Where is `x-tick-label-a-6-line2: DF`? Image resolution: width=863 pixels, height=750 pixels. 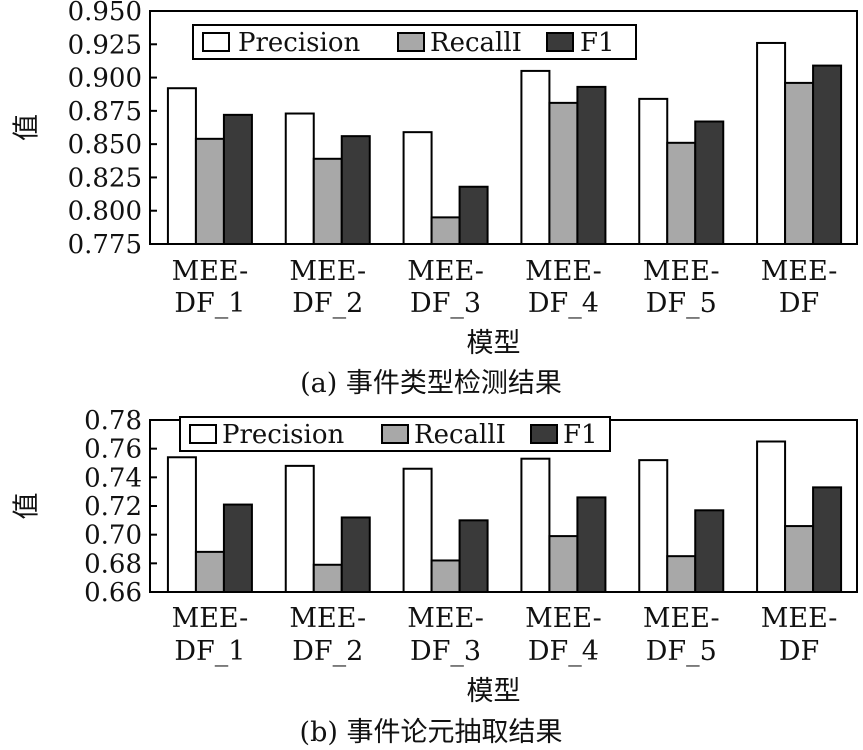 x-tick-label-a-6-line2: DF is located at coordinates (799, 303).